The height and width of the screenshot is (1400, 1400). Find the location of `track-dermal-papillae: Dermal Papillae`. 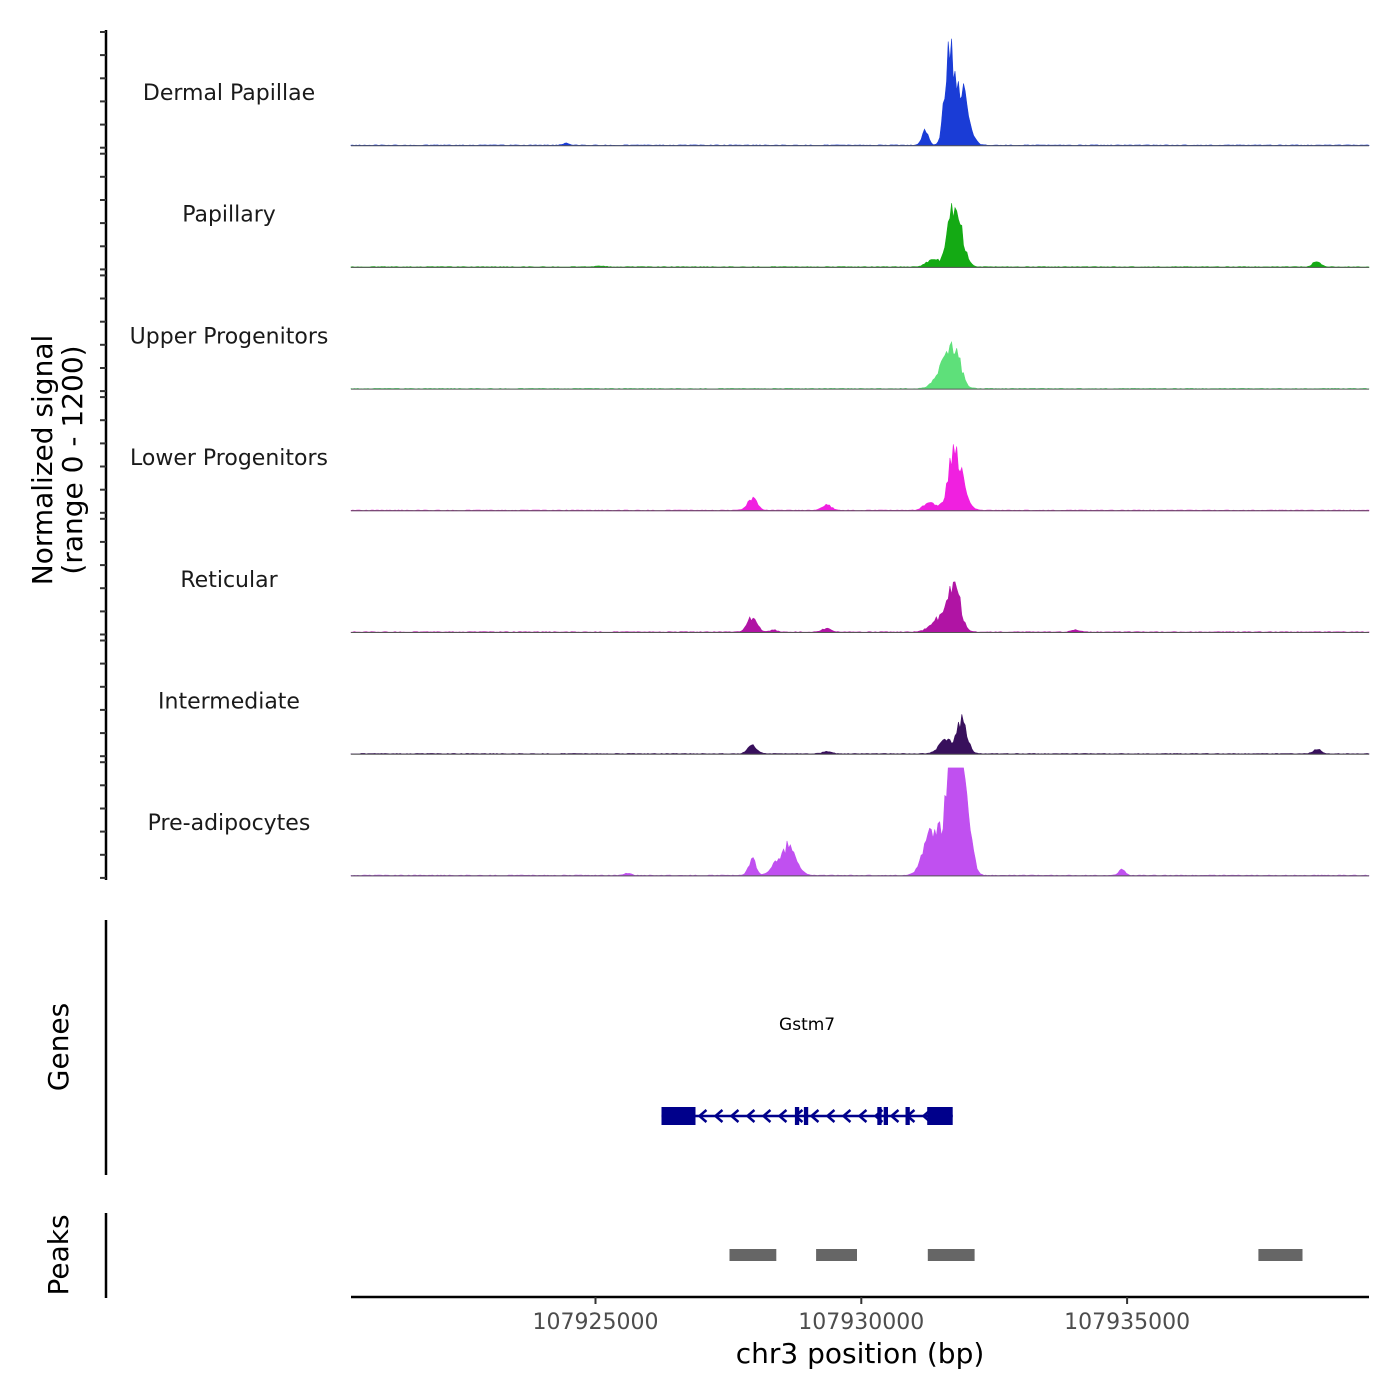

track-dermal-papillae: Dermal Papillae is located at coordinates (756, 92).